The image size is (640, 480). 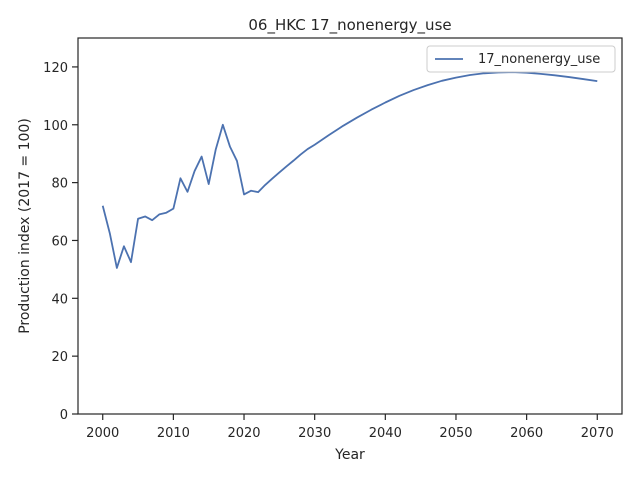 I want to click on y-tick-label: 0, so click(x=64, y=415).